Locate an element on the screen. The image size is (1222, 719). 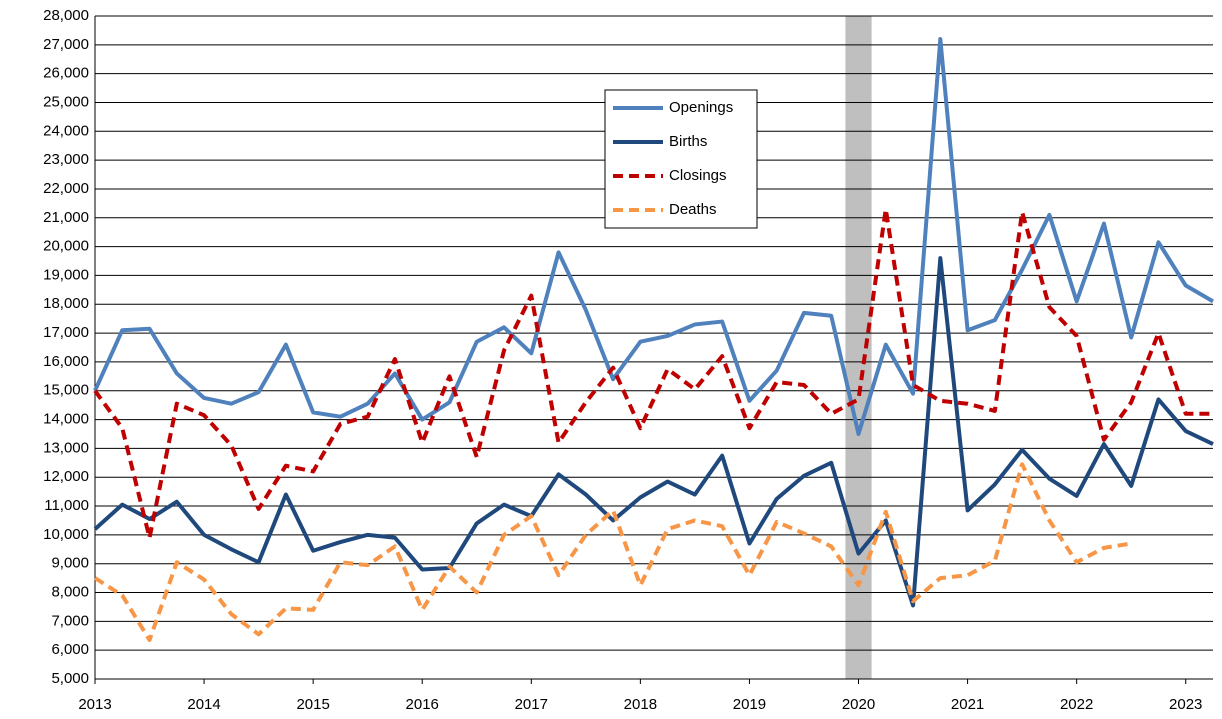
legend-box is located at coordinates (681, 159).